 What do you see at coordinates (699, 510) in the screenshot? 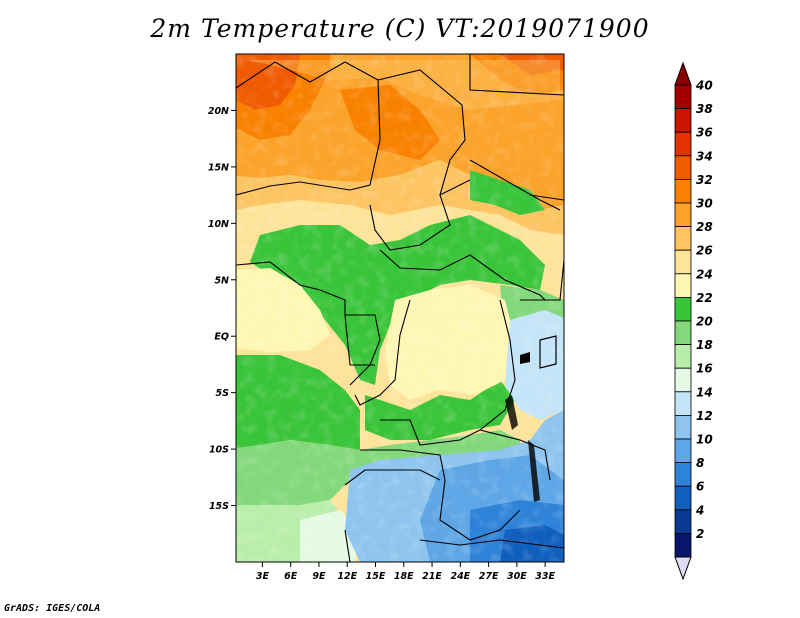
I see `colorbar-level-label: 4` at bounding box center [699, 510].